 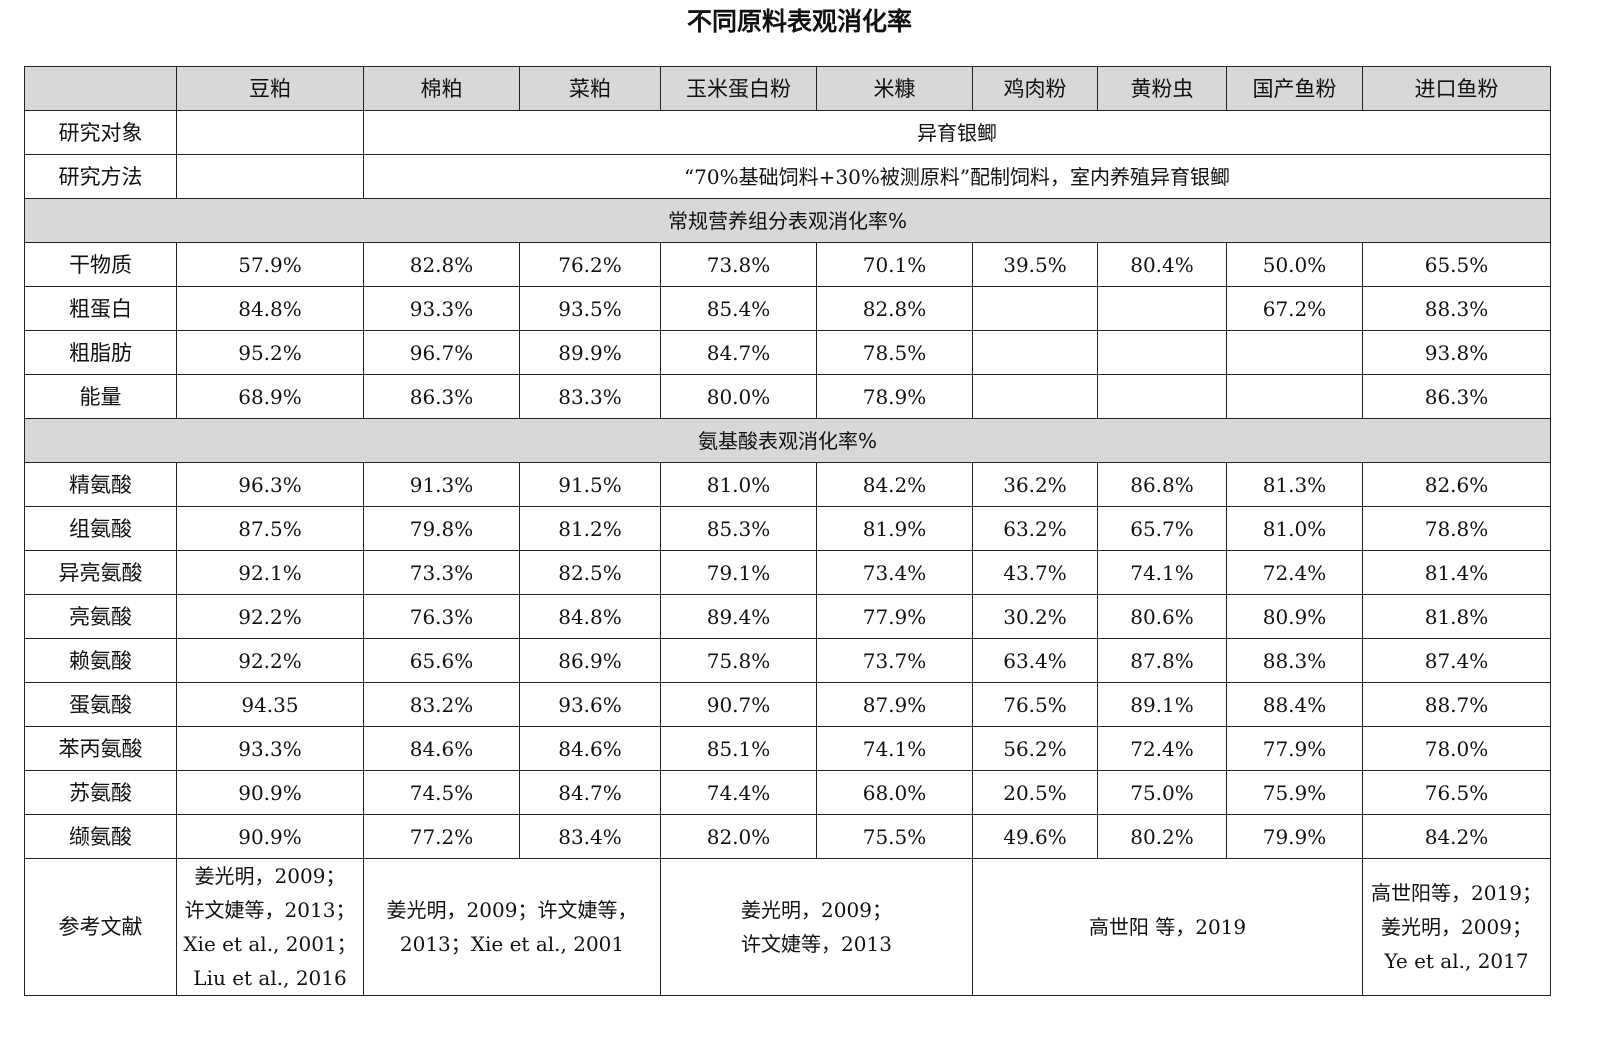 I want to click on table-row: 能量 68.9% 86.3% 83.3% 80.0% 78.9% 86.3%, so click(x=787, y=396).